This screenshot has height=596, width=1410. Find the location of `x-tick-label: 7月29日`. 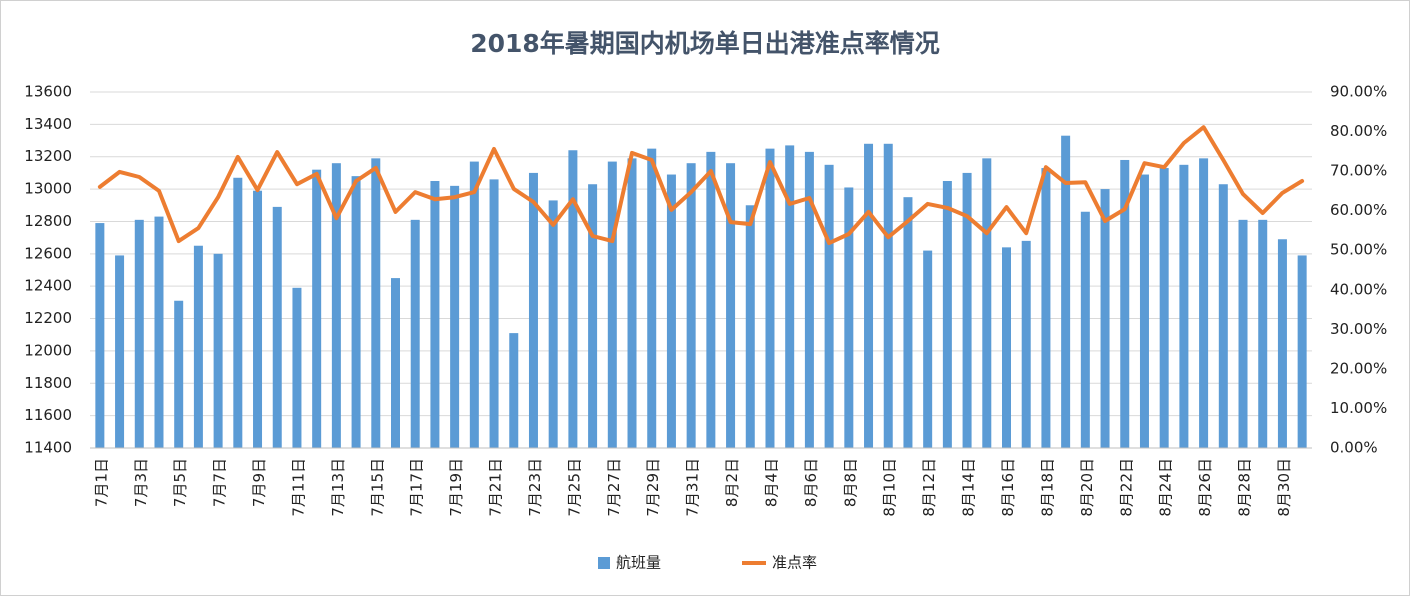

x-tick-label: 7月29日 is located at coordinates (653, 487).